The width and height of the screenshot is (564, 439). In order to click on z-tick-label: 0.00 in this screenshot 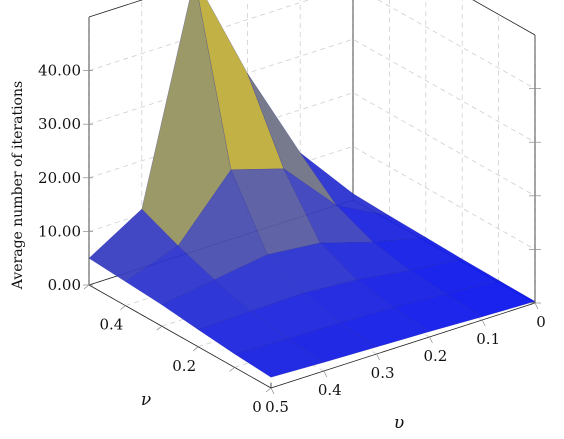, I will do `click(64, 285)`.